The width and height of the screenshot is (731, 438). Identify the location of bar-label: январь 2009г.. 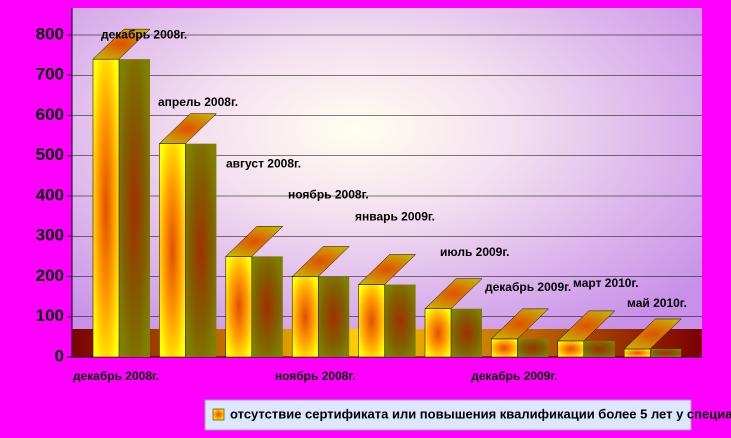
(395, 217).